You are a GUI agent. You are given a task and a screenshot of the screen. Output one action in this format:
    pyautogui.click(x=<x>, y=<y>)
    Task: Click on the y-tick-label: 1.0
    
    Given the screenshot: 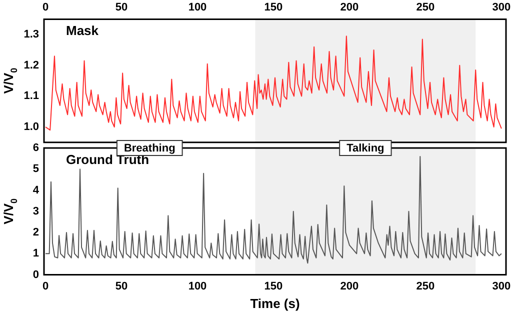 What is the action you would take?
    pyautogui.click(x=31, y=127)
    